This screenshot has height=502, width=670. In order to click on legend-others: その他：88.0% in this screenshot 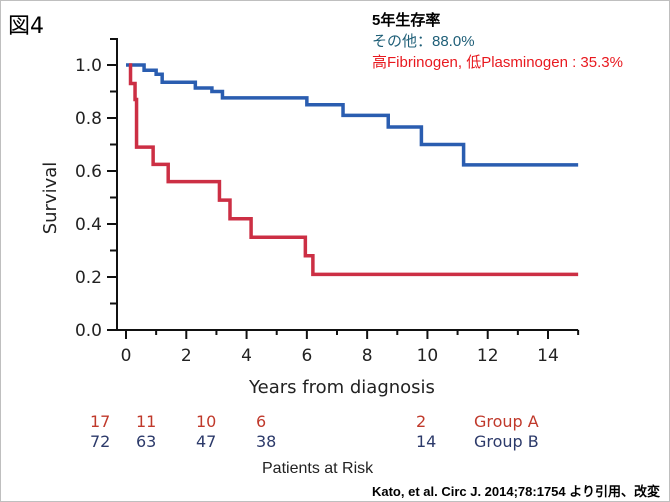, I will do `click(423, 41)`.